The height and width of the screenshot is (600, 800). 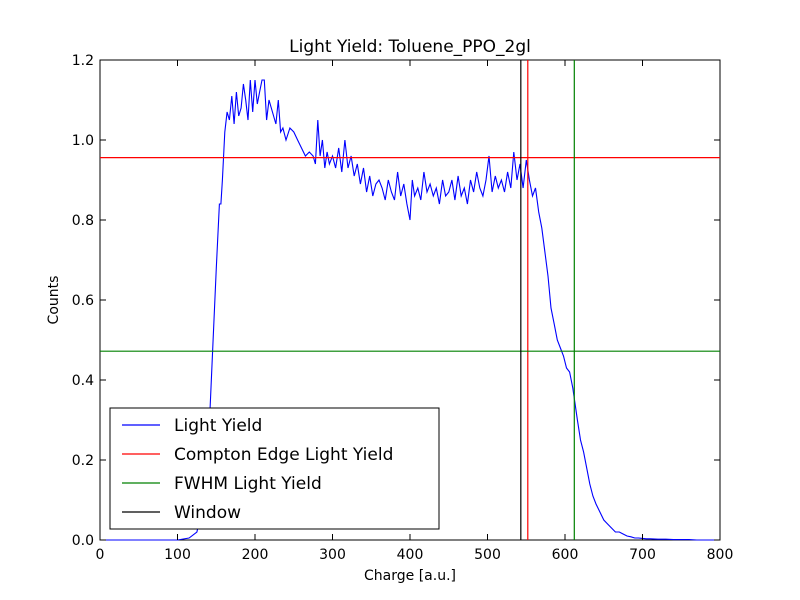 What do you see at coordinates (565, 555) in the screenshot?
I see `x-tick-label: 600` at bounding box center [565, 555].